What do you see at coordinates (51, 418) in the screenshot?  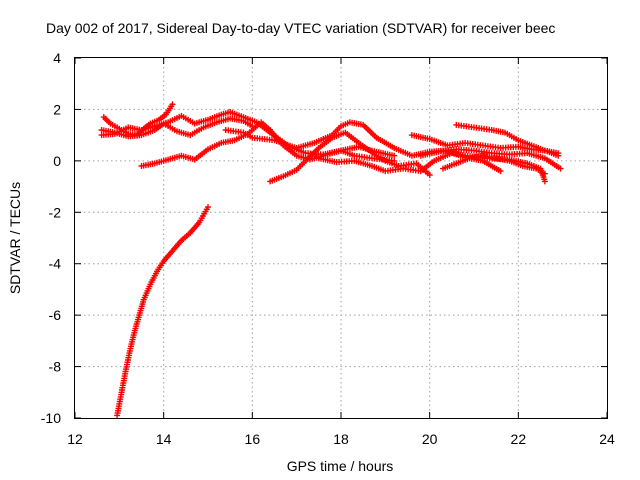 I see `y-tick-label: -10` at bounding box center [51, 418].